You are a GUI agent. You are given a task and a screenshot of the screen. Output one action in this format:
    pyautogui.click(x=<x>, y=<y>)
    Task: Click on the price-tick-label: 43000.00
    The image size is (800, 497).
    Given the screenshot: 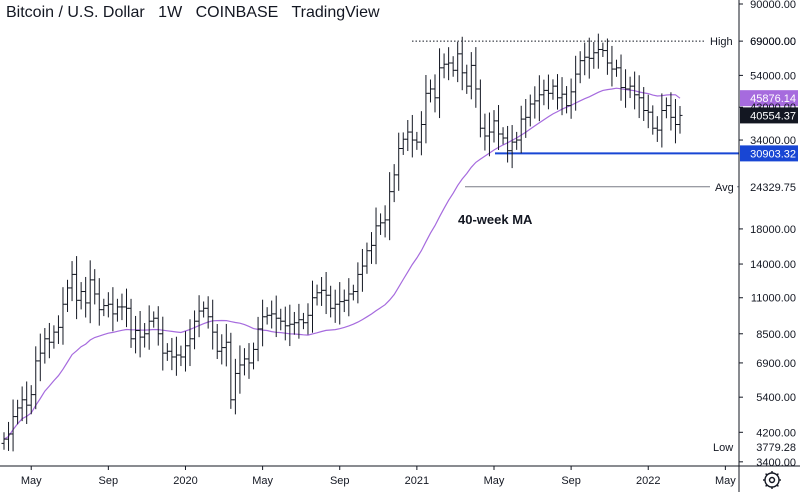 What is the action you would take?
    pyautogui.click(x=773, y=108)
    